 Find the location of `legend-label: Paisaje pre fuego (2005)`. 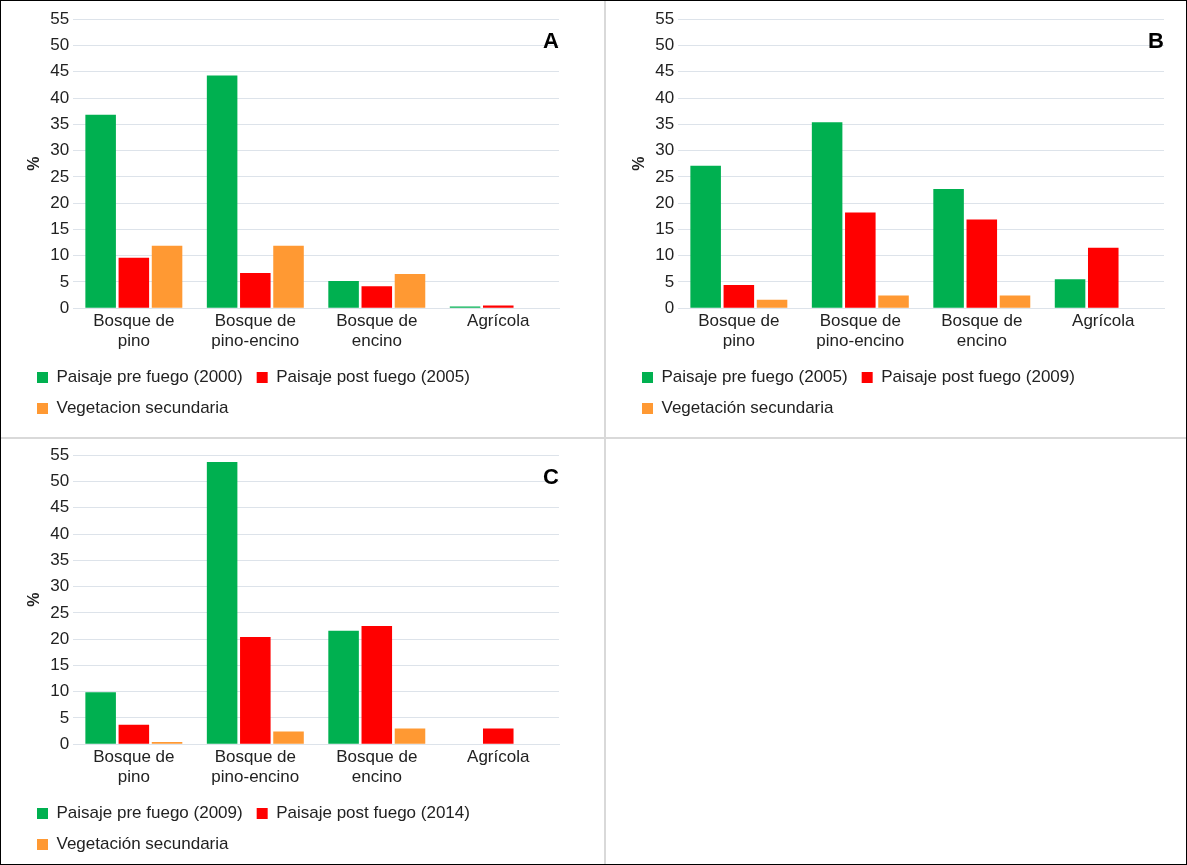

legend-label: Paisaje pre fuego (2005) is located at coordinates (754, 377).